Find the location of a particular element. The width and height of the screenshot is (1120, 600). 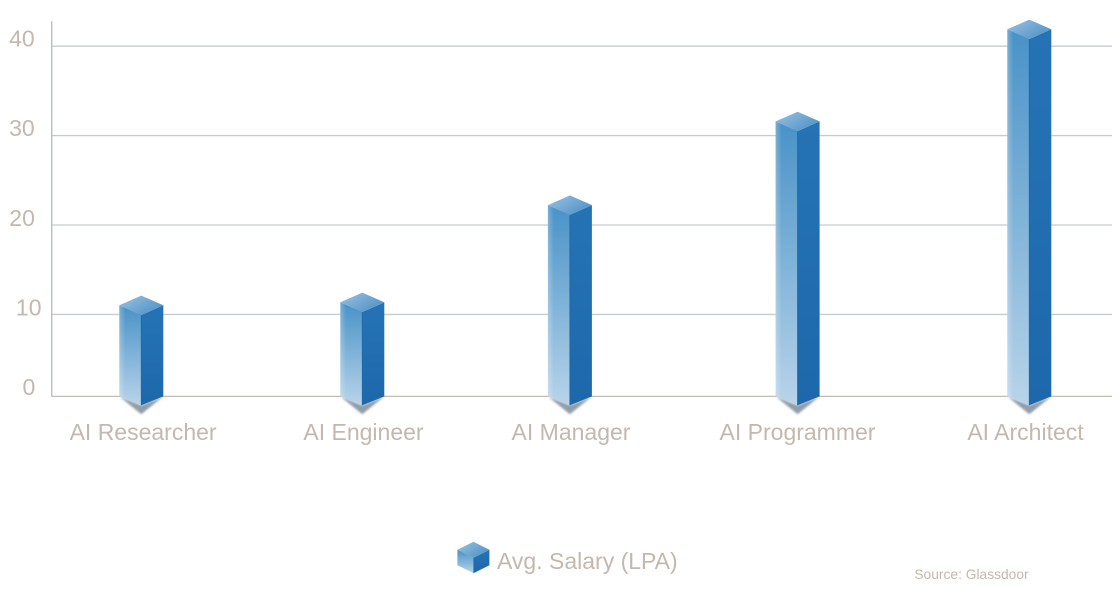

svg-text: 10 is located at coordinates (29, 308).